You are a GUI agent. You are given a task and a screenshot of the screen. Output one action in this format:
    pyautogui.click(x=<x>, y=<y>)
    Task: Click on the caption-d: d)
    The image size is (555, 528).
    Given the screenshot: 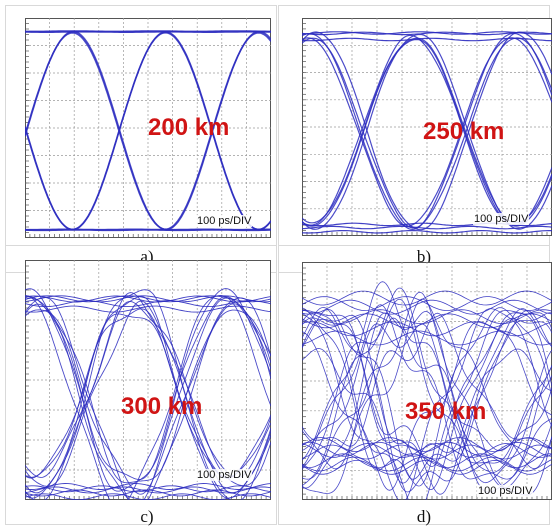 What is the action you would take?
    pyautogui.click(x=424, y=516)
    